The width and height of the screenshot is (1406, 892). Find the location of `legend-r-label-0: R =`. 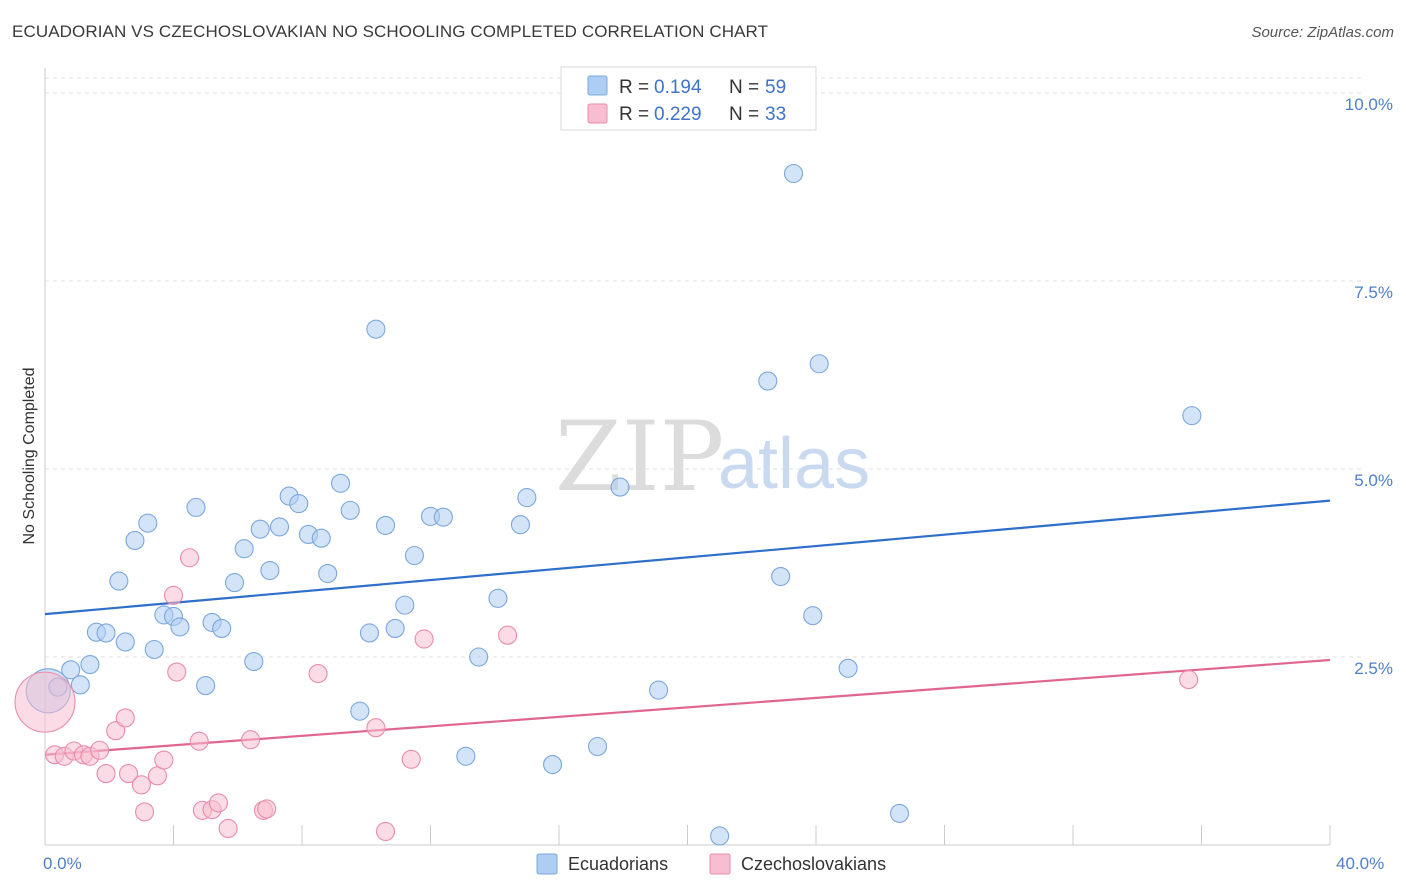

legend-r-label-0: R = is located at coordinates (634, 87).